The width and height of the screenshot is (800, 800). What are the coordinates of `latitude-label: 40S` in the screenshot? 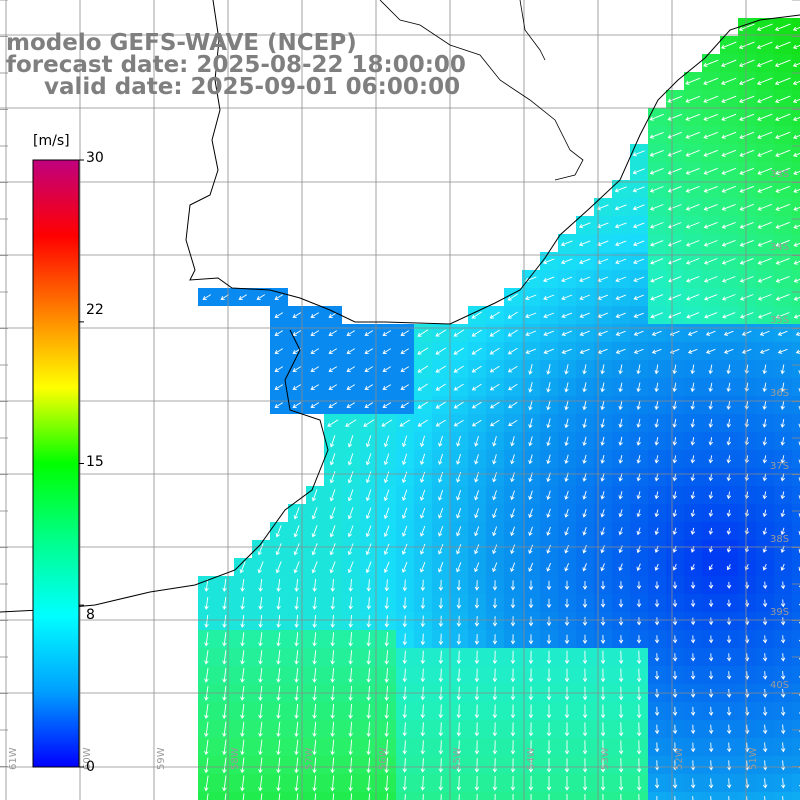 It's located at (779, 685).